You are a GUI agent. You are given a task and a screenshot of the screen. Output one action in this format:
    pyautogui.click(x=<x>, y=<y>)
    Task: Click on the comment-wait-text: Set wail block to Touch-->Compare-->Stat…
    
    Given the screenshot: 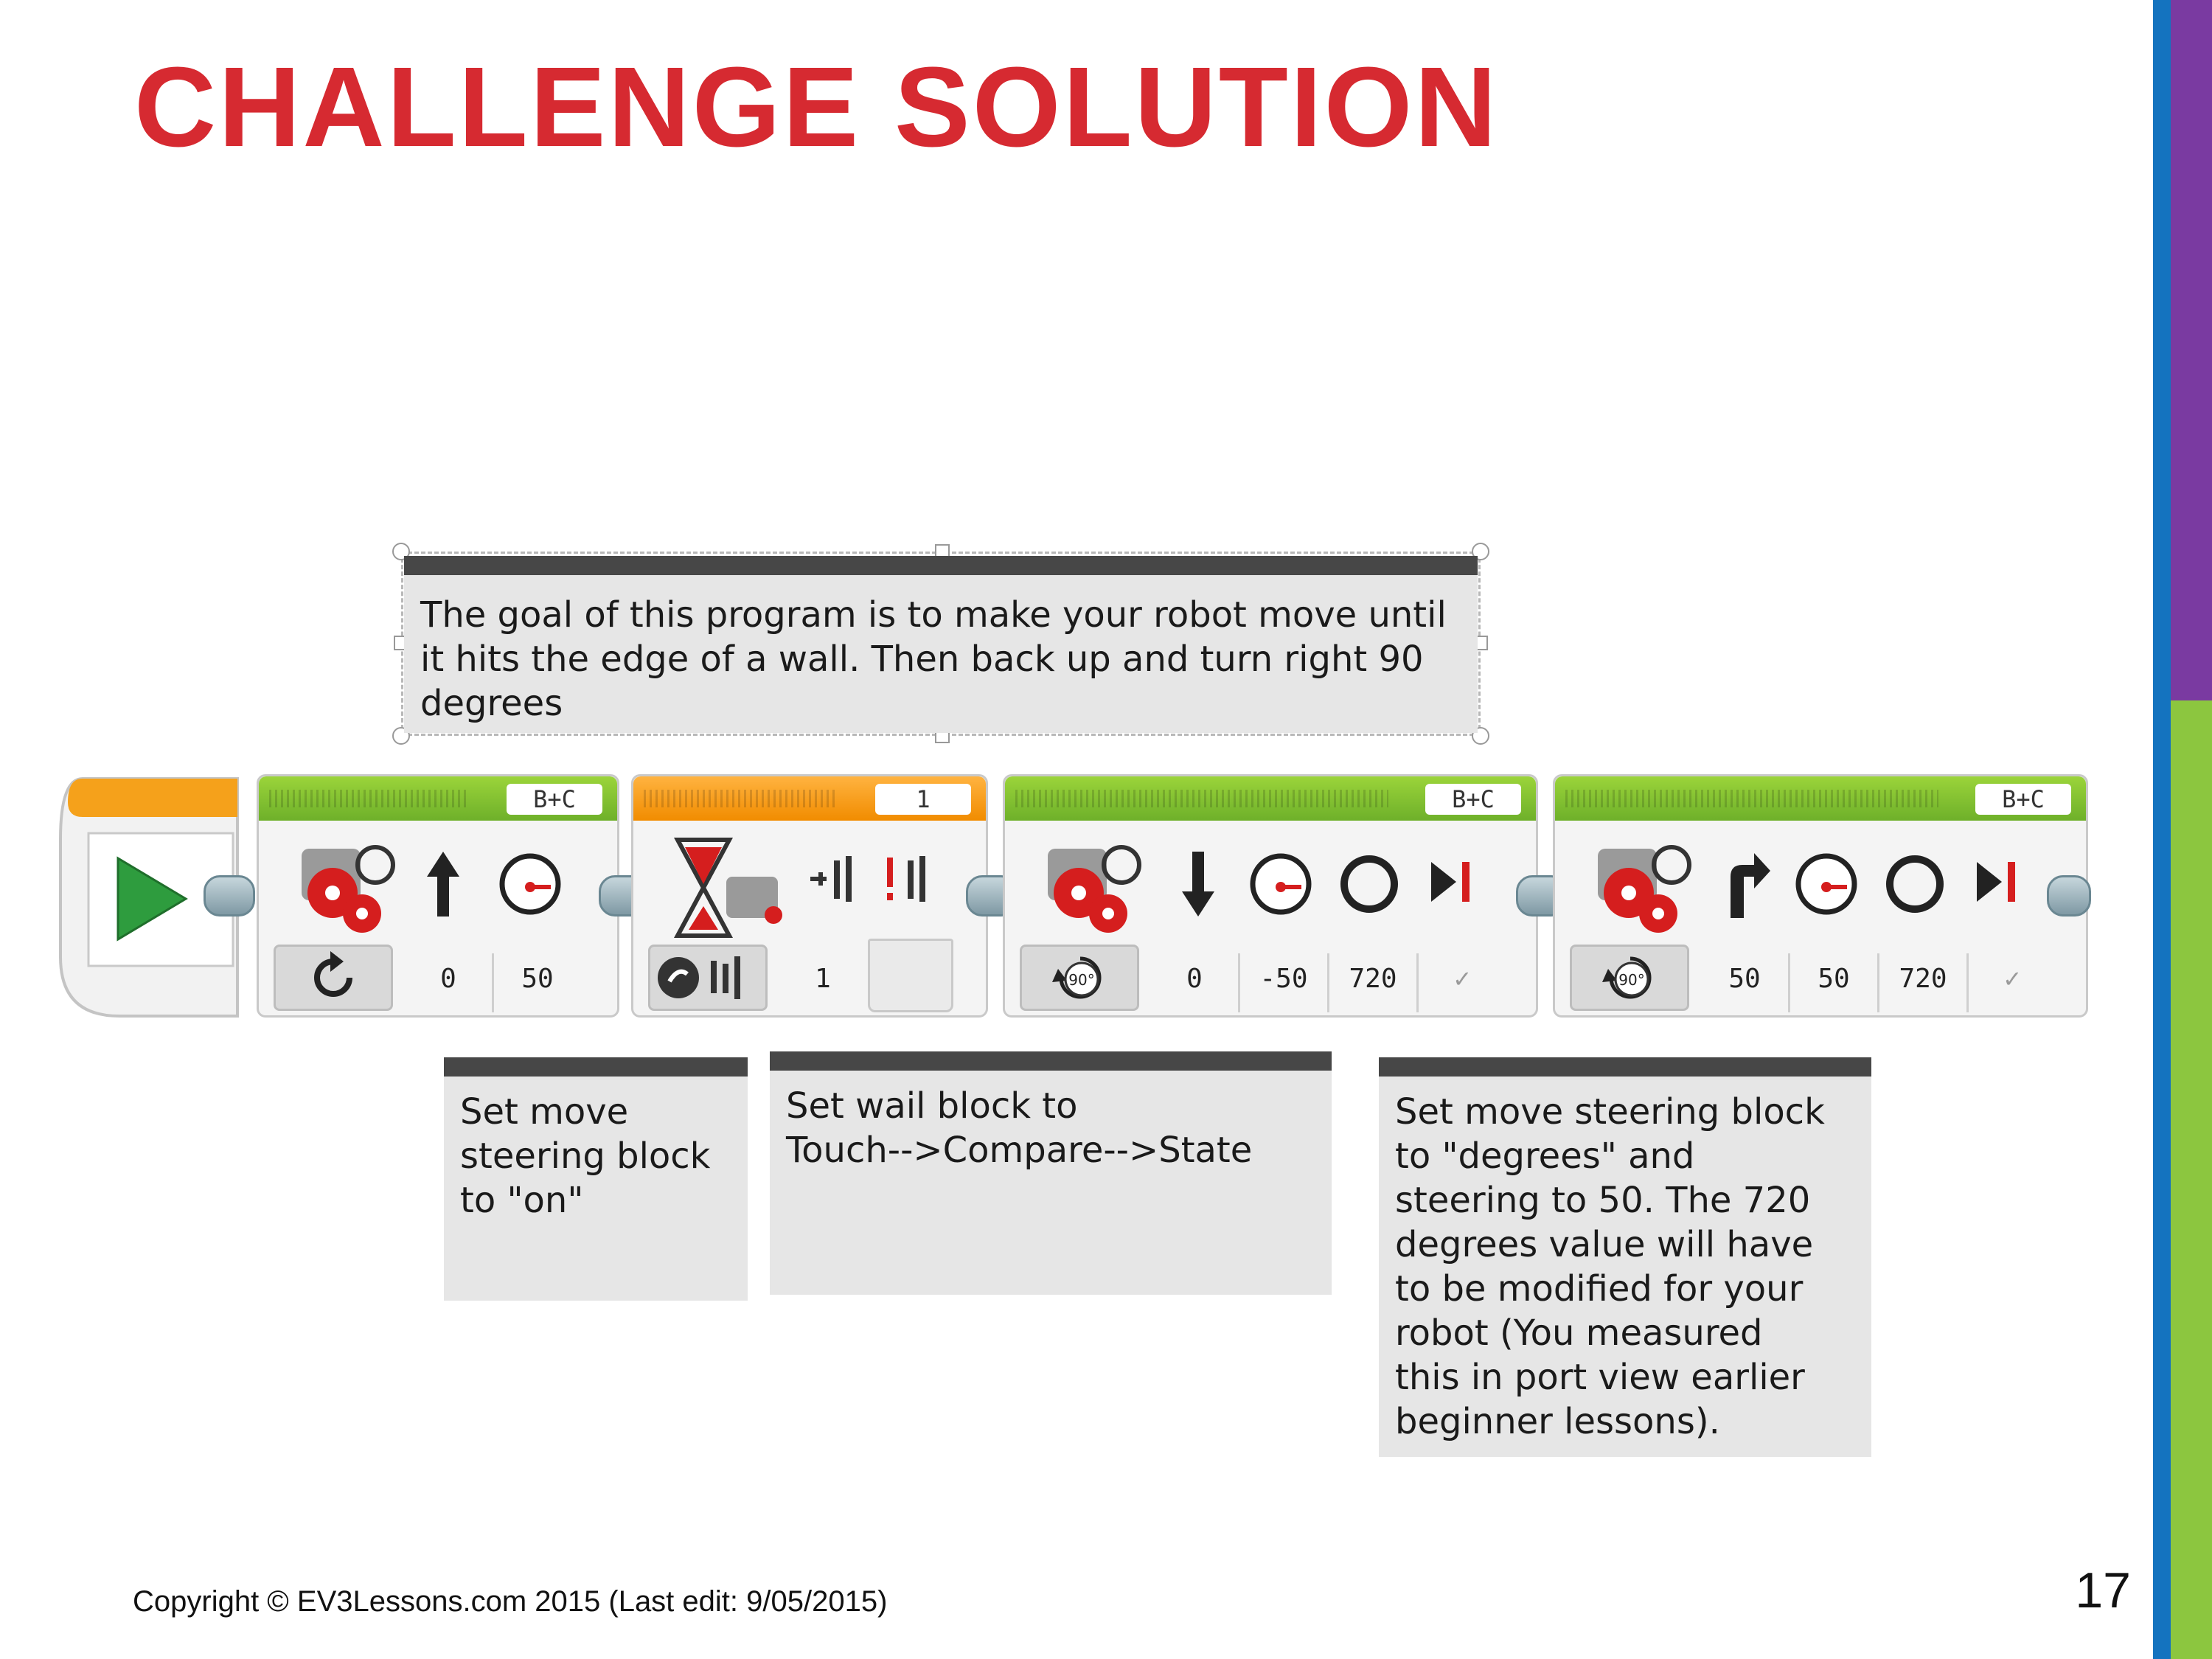 What is the action you would take?
    pyautogui.click(x=1019, y=1128)
    